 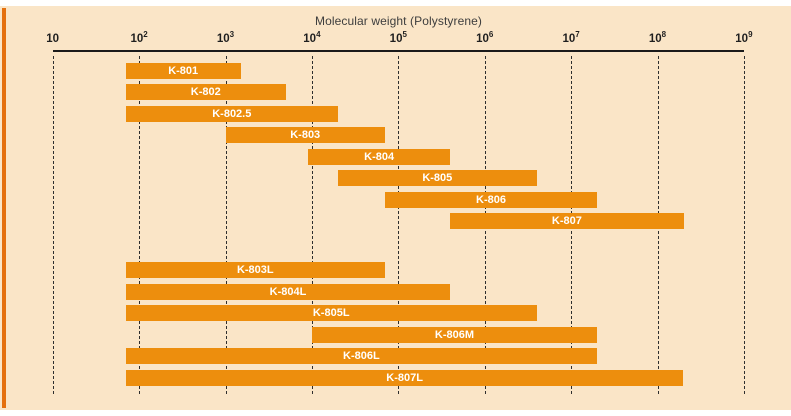 I want to click on x-tick-label-10e3: 10³, so click(x=225, y=37).